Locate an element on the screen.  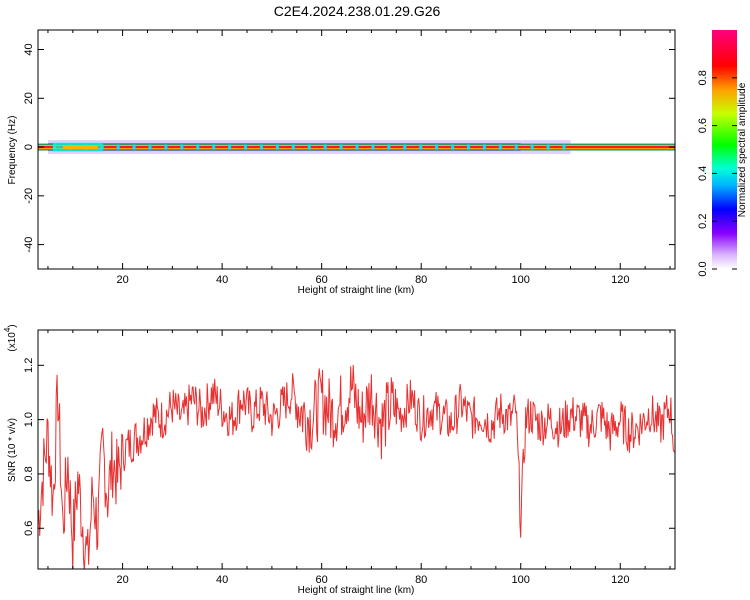
colorbar-tick-label: 0.0 is located at coordinates (703, 268).